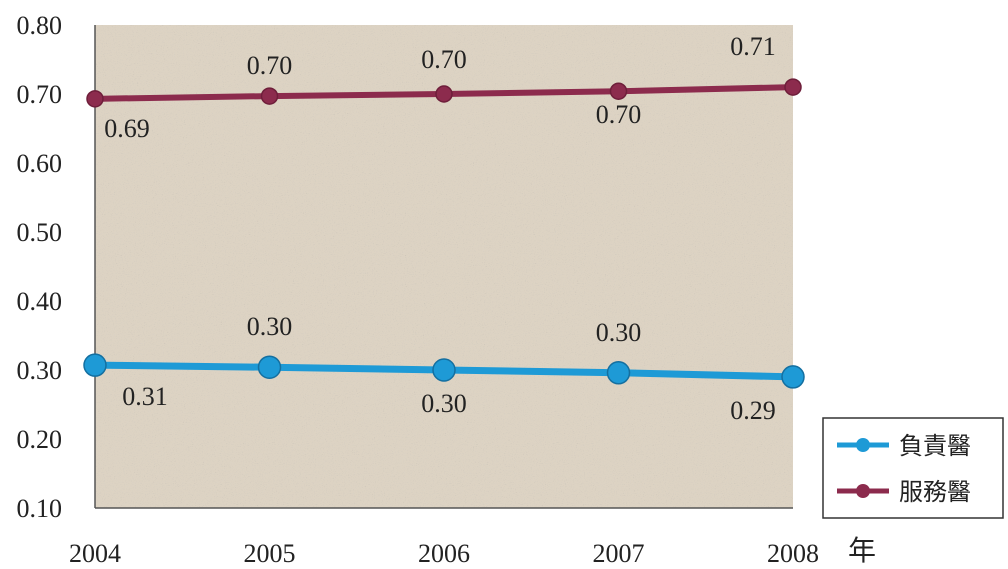 The height and width of the screenshot is (569, 1008). Describe the element at coordinates (935, 492) in the screenshot. I see `legend-label: 服務醫` at that location.